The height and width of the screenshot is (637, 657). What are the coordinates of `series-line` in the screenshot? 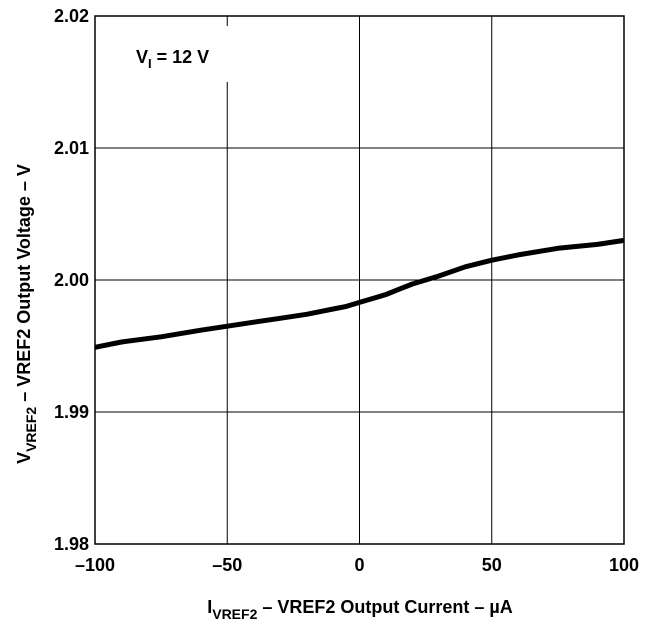 It's located at (359, 293).